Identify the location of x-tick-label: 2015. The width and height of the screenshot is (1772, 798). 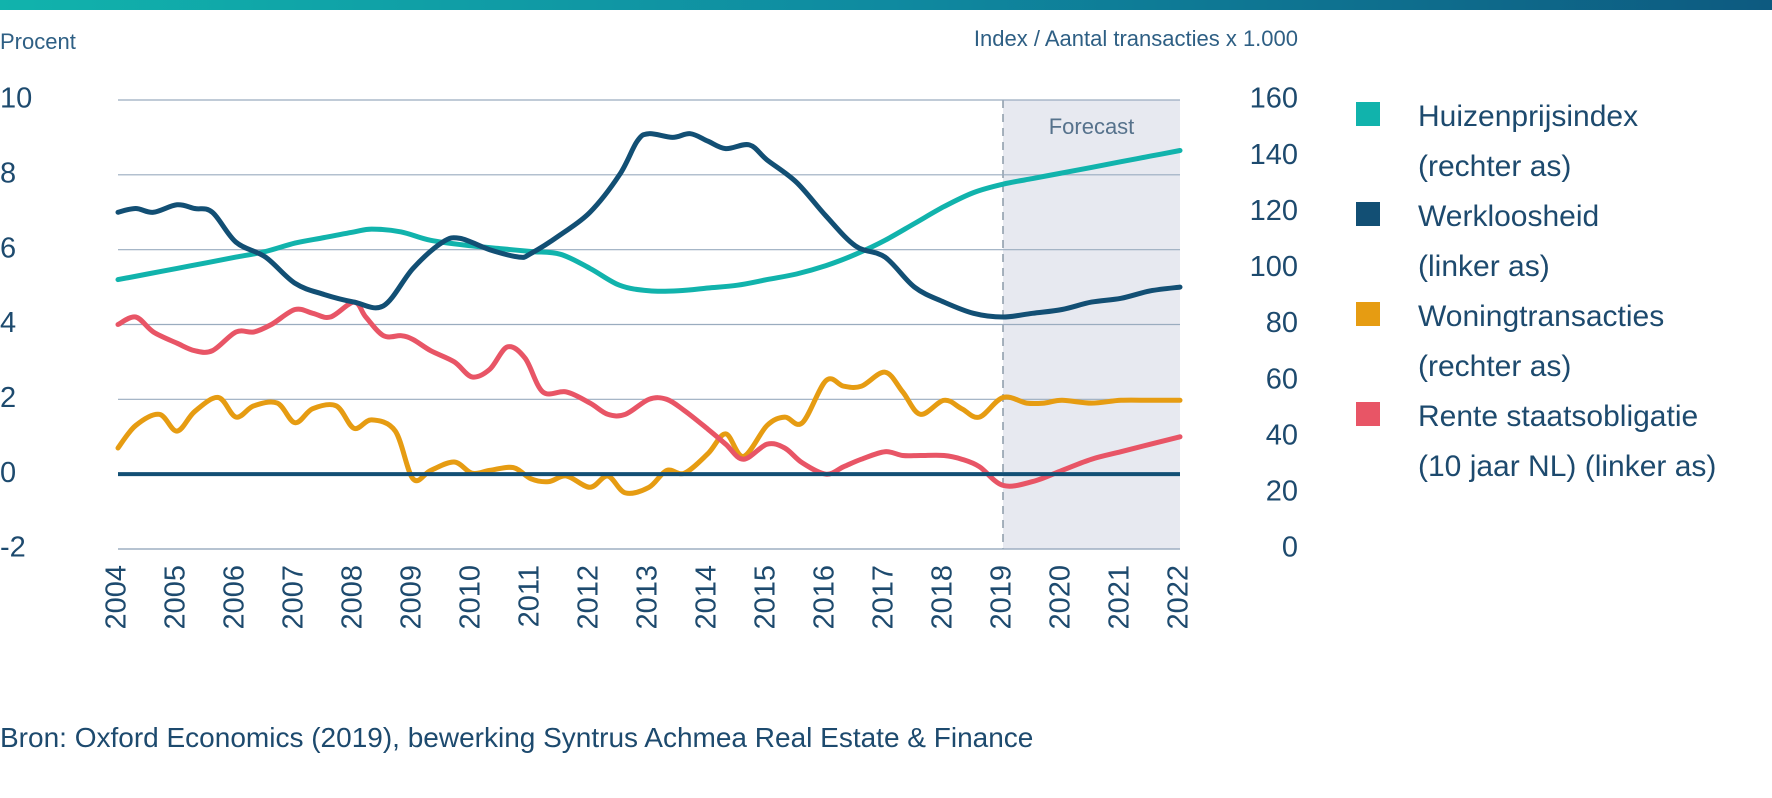
(766, 597).